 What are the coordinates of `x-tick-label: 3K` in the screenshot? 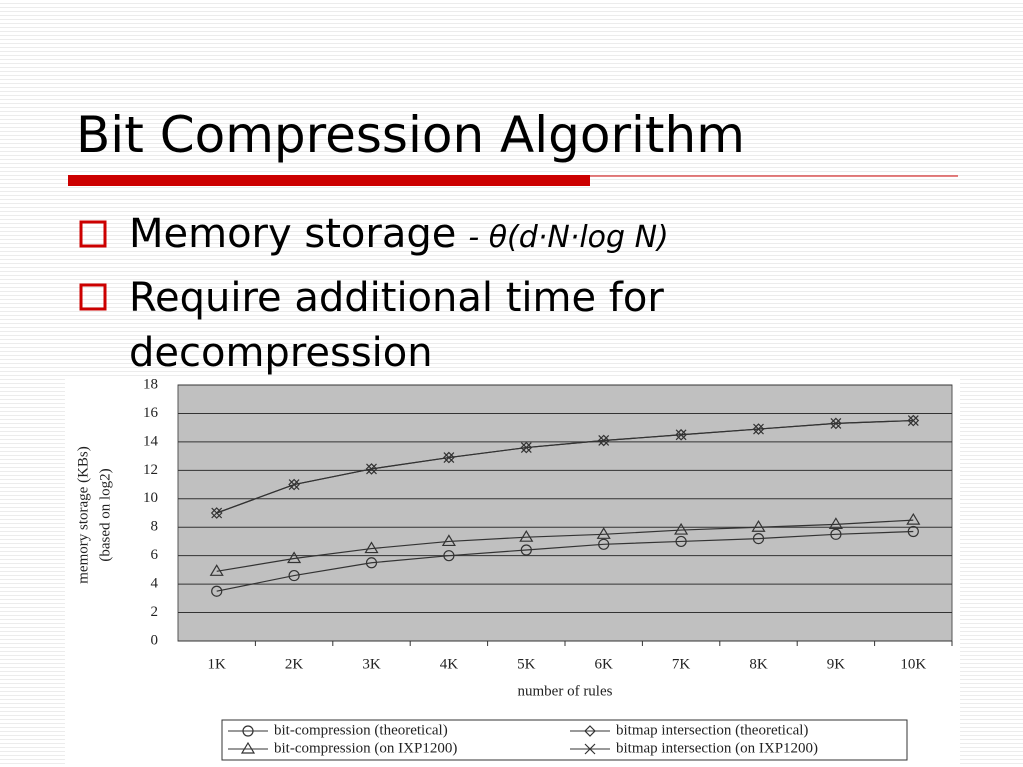 It's located at (371, 664).